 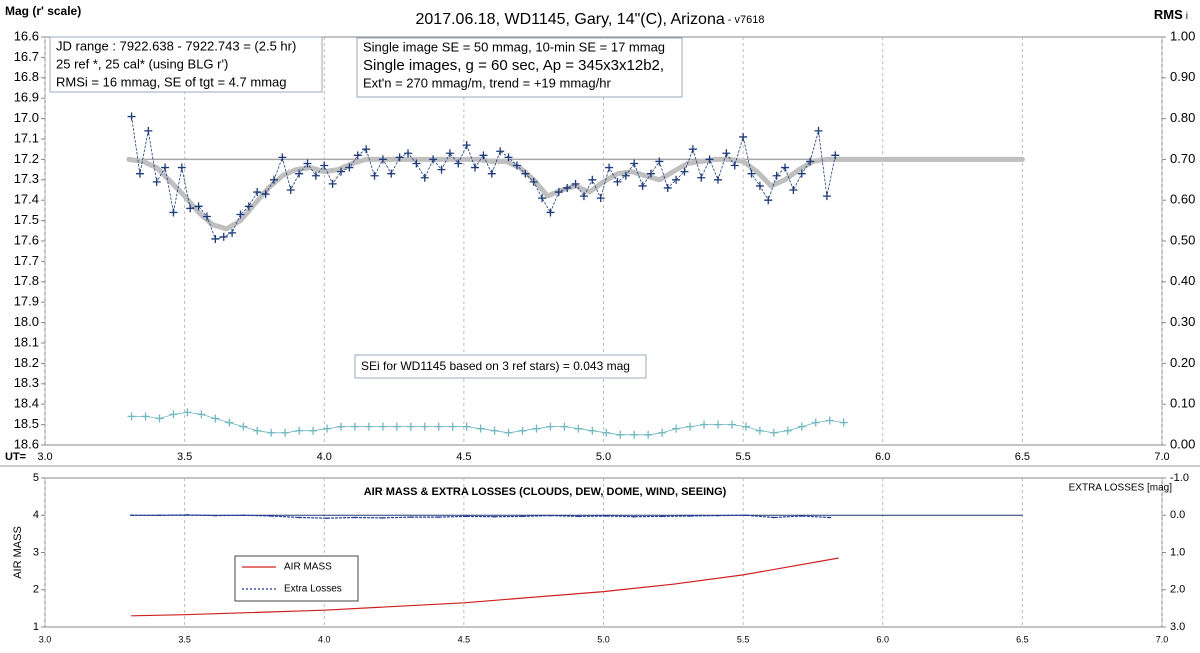 I want to click on x-tick-label: 5.0, so click(x=603, y=457).